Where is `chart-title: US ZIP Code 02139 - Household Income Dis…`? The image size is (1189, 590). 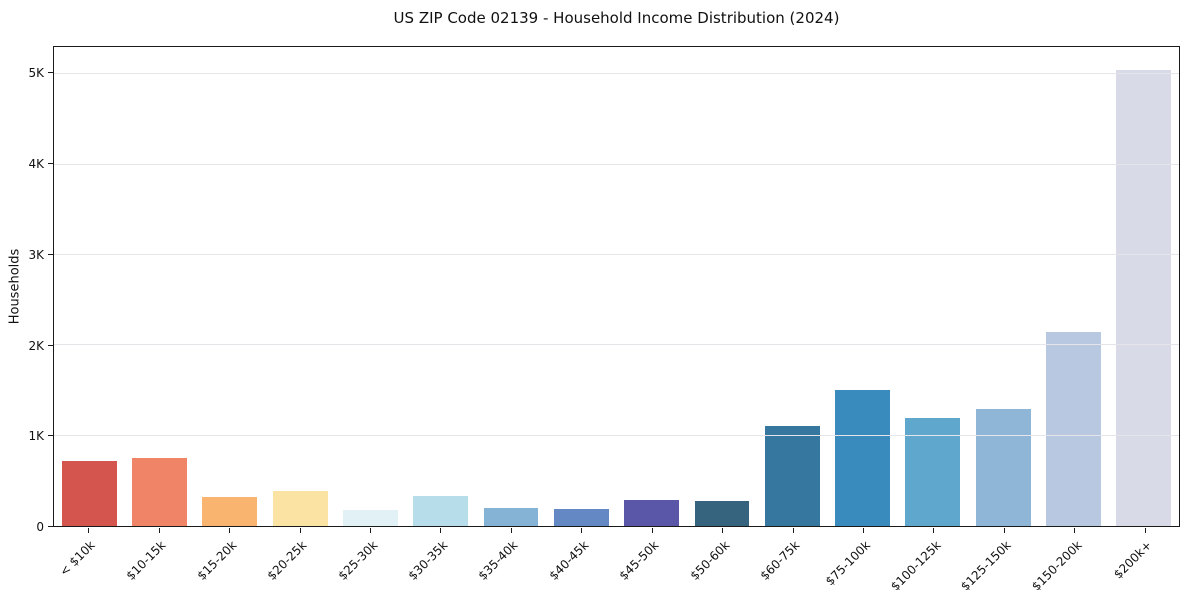 chart-title: US ZIP Code 02139 - Household Income Dis… is located at coordinates (616, 18).